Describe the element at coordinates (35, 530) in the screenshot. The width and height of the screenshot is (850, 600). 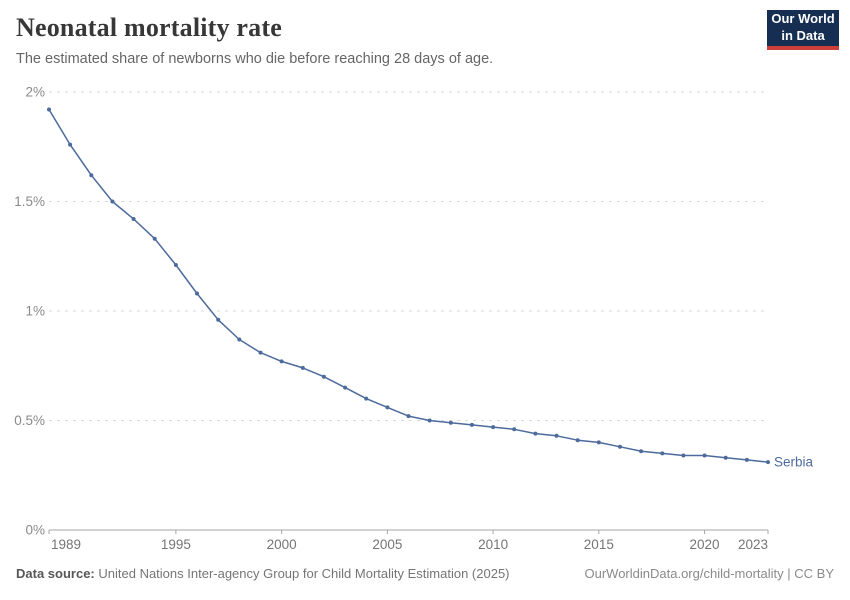
I see `y-tick-label: 0%` at that location.